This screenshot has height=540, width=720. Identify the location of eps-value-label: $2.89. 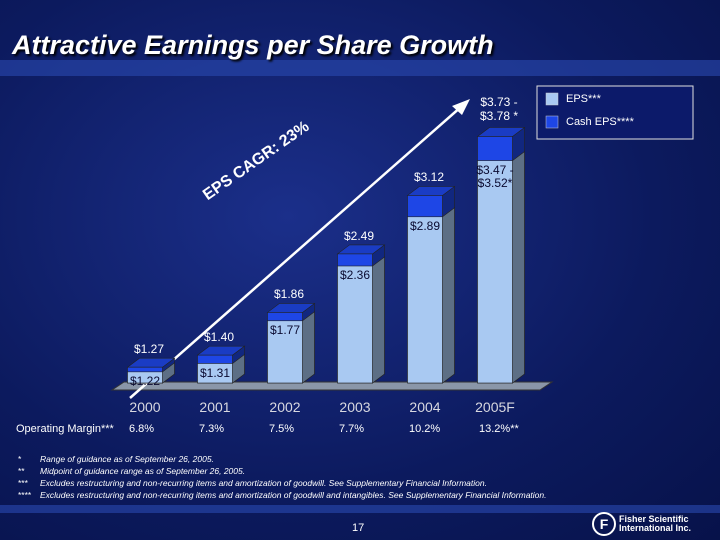
(425, 225).